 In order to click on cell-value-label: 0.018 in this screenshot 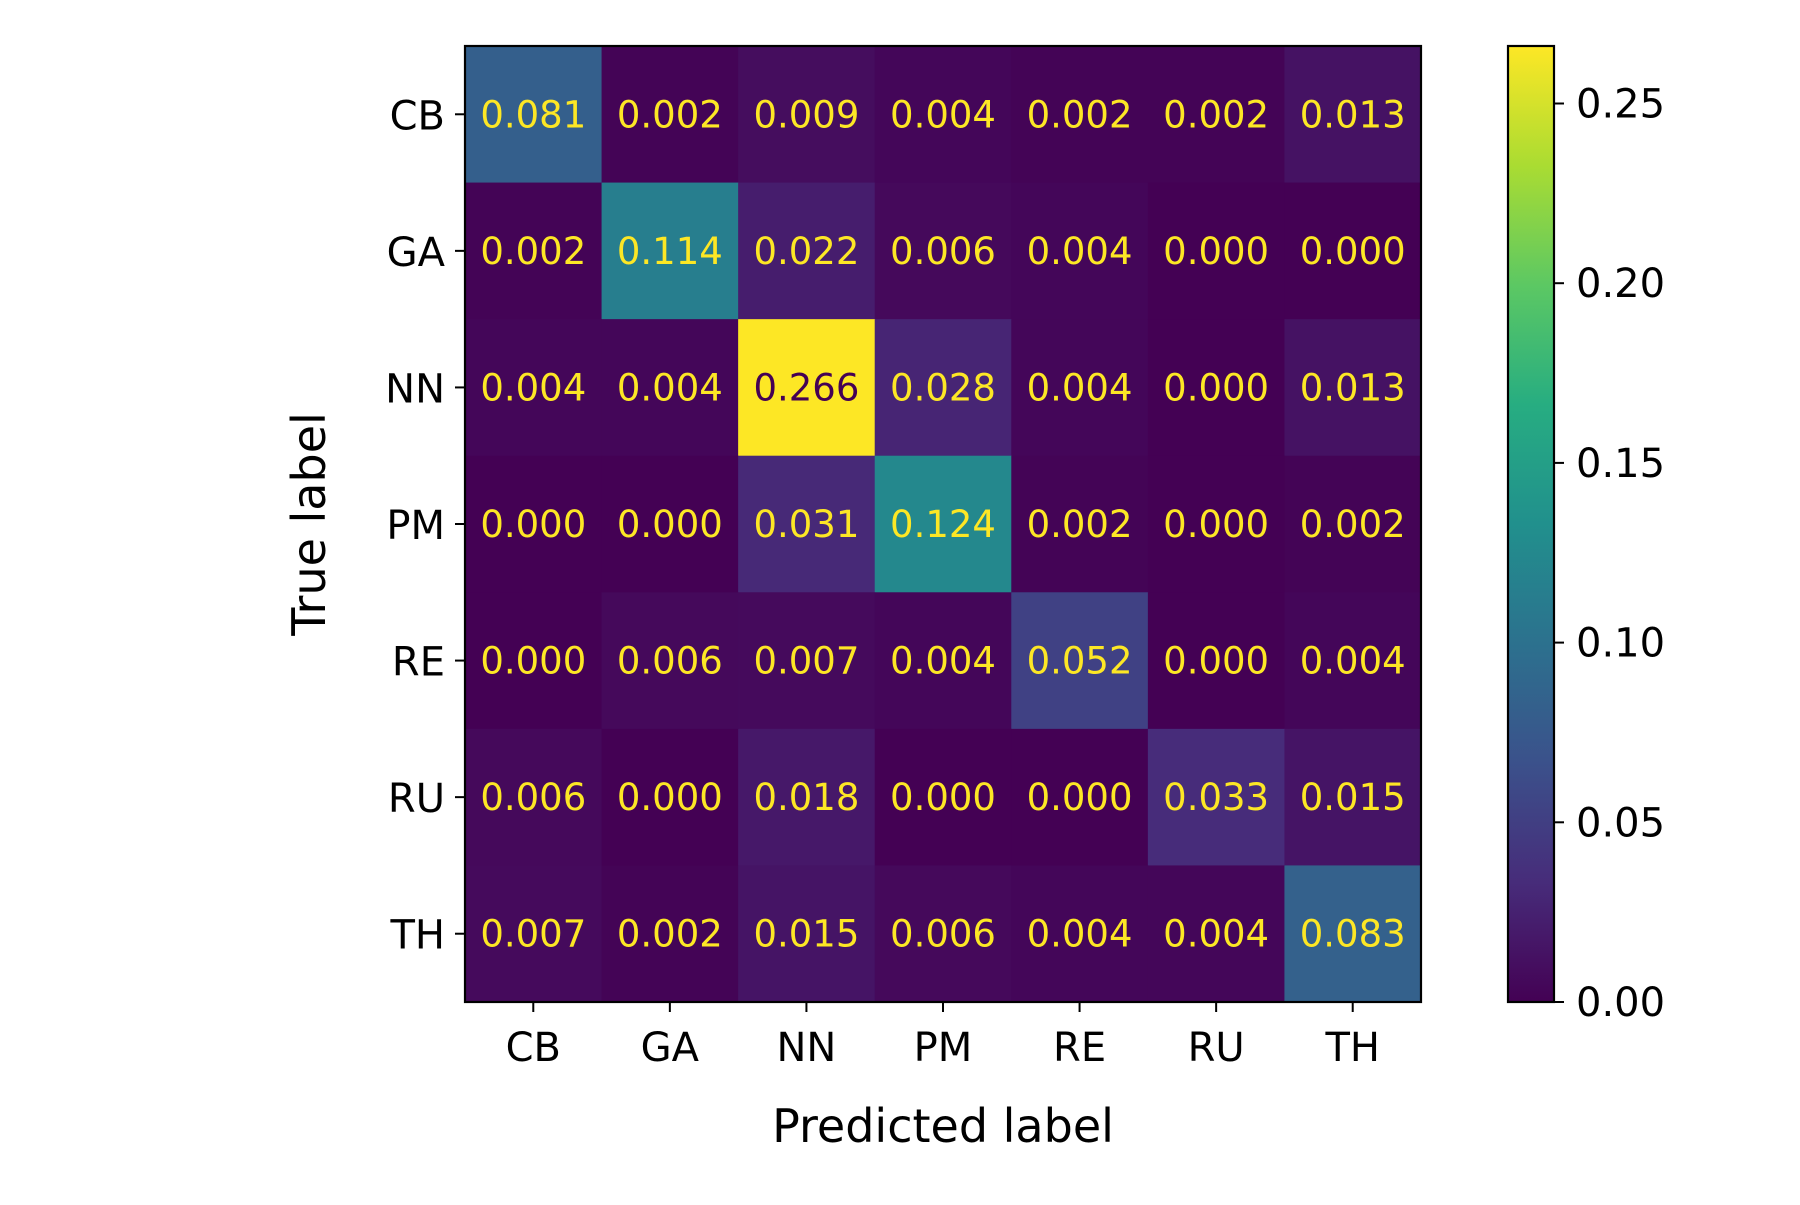, I will do `click(806, 797)`.